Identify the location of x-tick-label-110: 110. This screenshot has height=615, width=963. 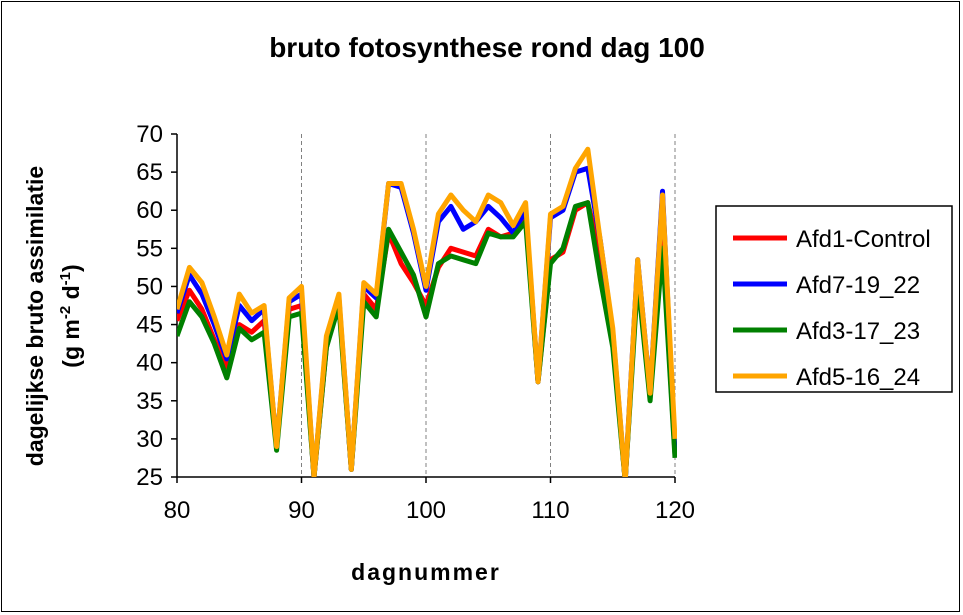
(550, 510).